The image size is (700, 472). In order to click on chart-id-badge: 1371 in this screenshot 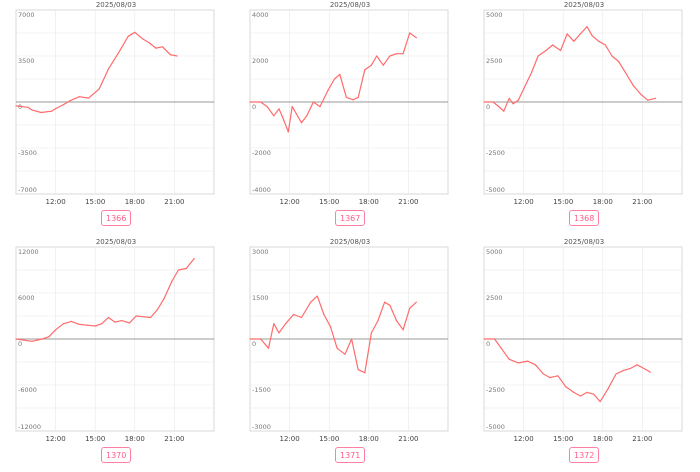, I will do `click(350, 455)`.